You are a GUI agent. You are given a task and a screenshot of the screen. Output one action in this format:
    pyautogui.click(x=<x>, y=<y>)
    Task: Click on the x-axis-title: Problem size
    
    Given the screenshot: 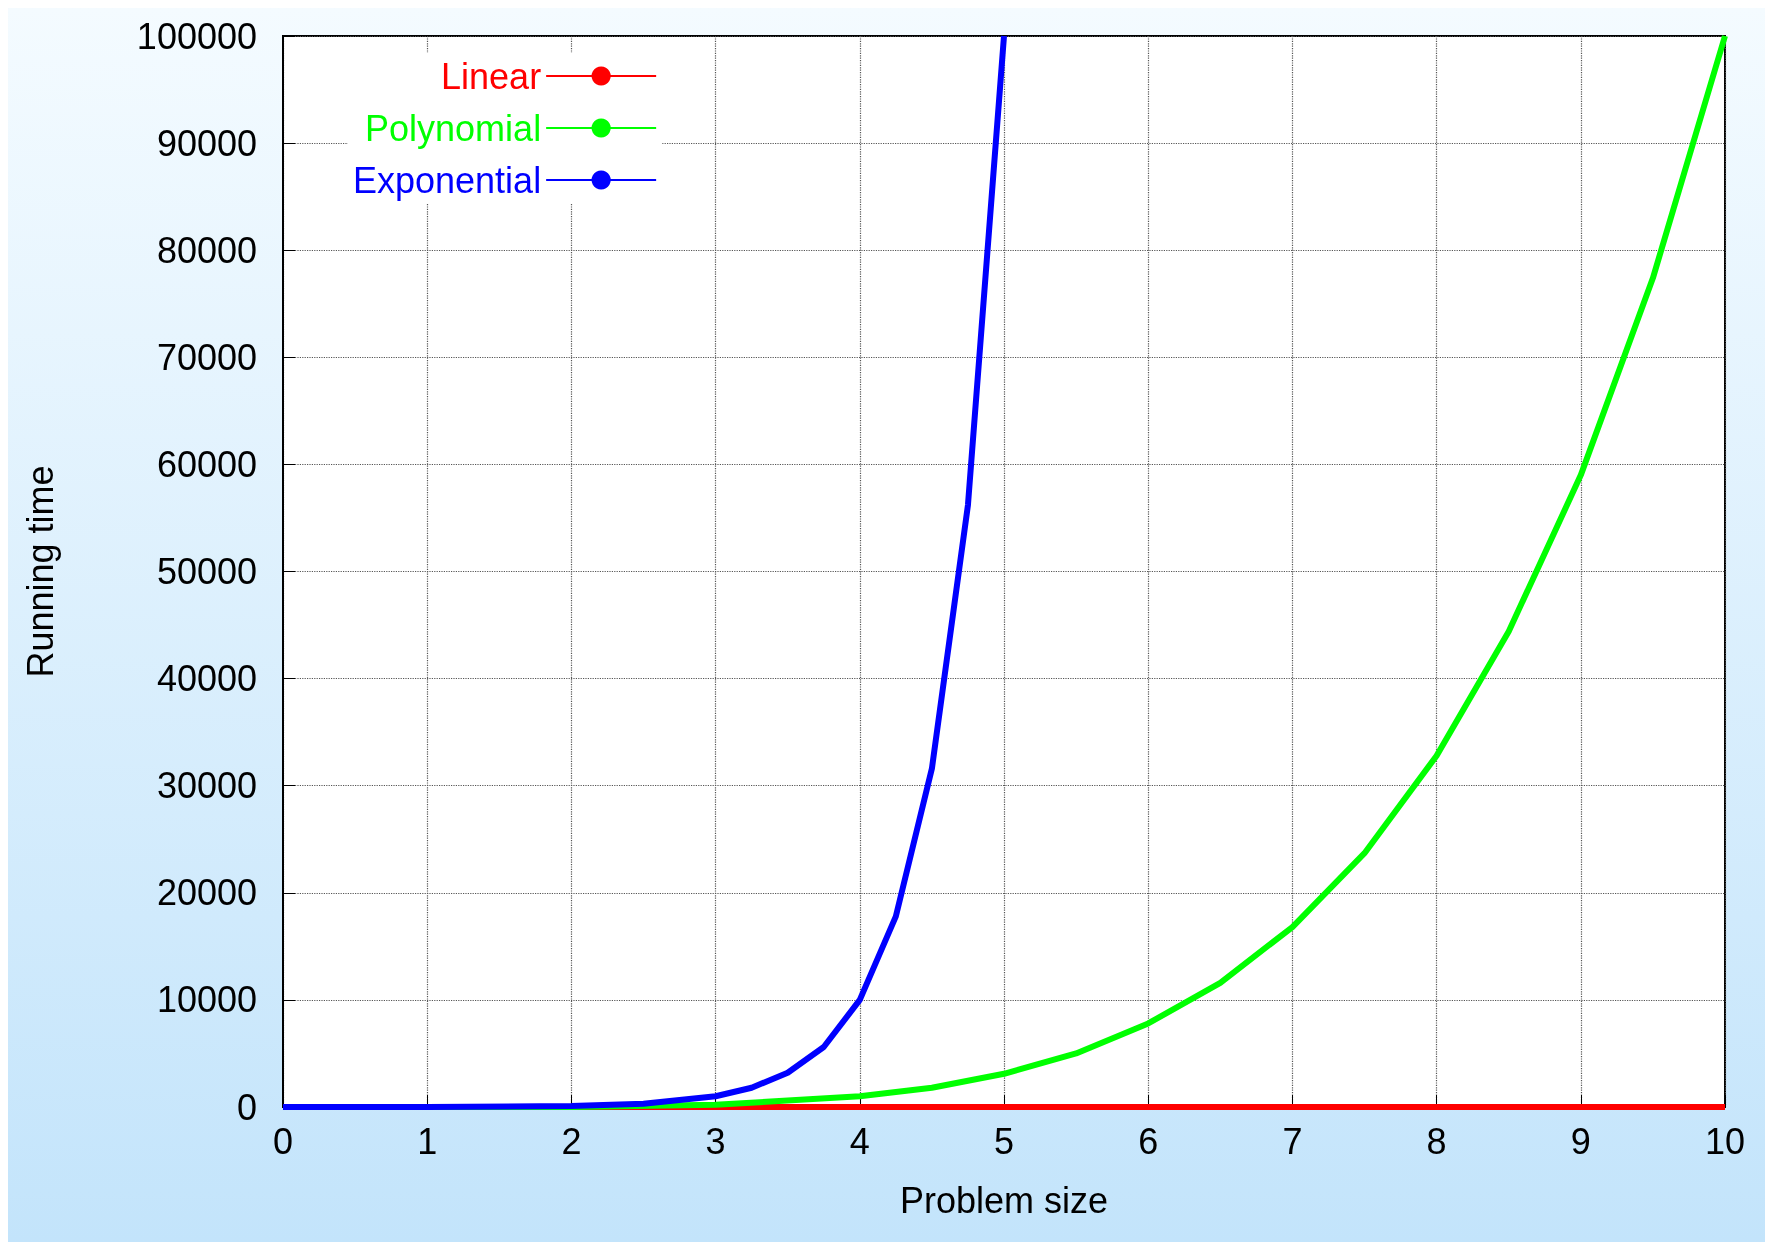 What is the action you would take?
    pyautogui.click(x=1004, y=1200)
    